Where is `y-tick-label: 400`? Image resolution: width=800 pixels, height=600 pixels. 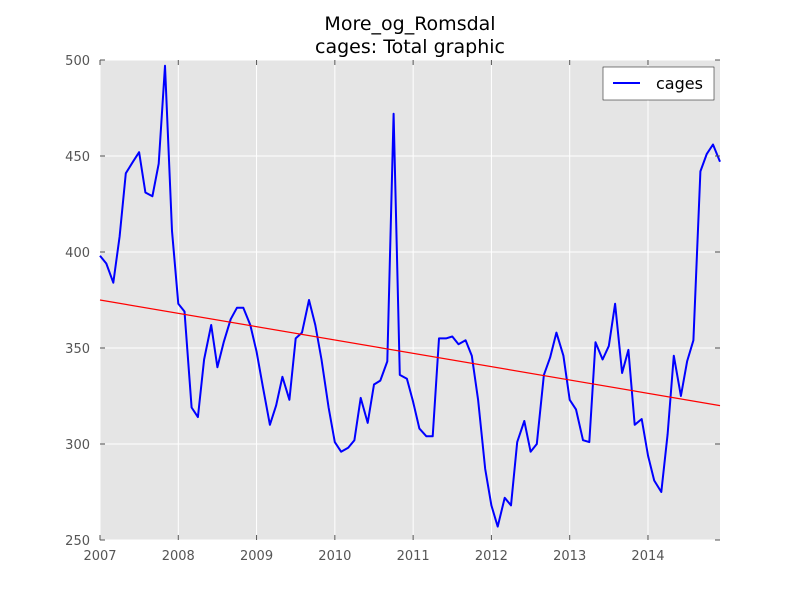
y-tick-label: 400 is located at coordinates (77, 253).